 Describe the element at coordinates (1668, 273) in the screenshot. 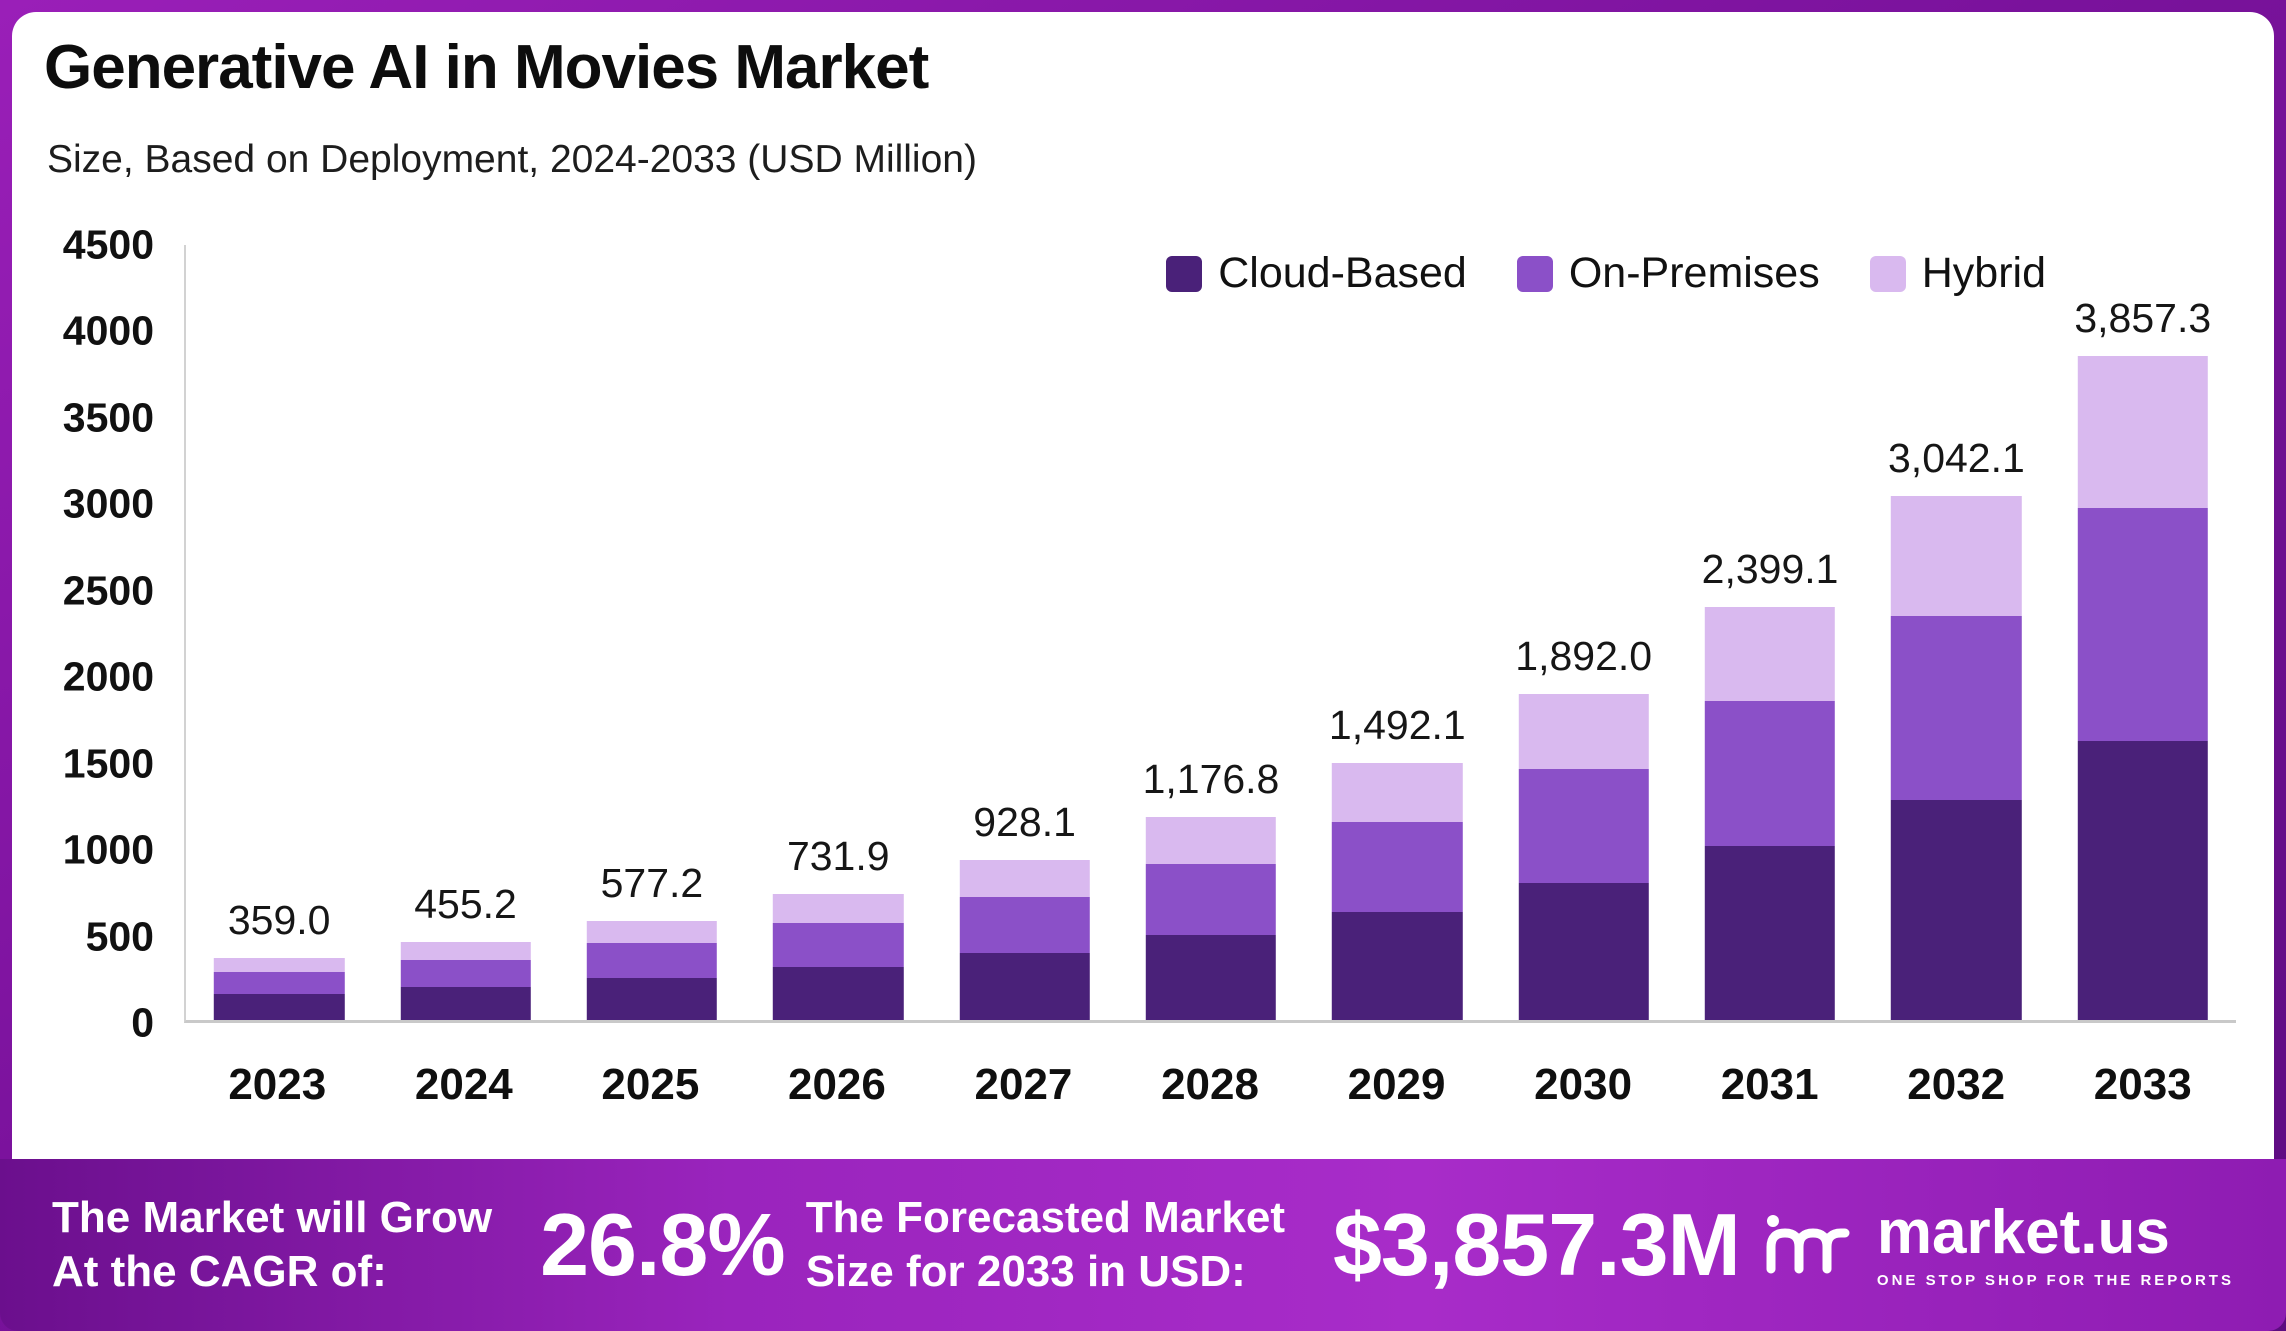

I see `legend-item: On-Premises` at that location.